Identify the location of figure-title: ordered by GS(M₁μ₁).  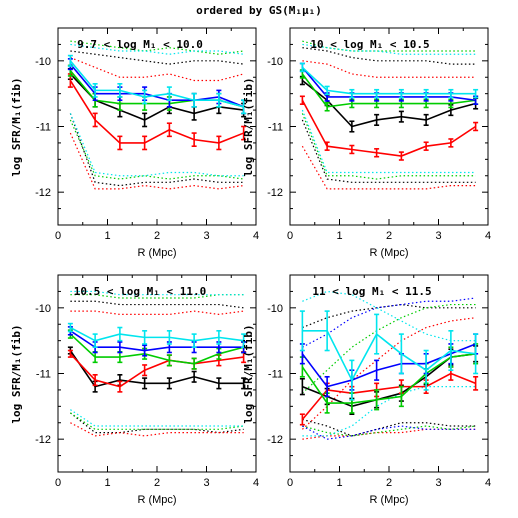
(259, 10).